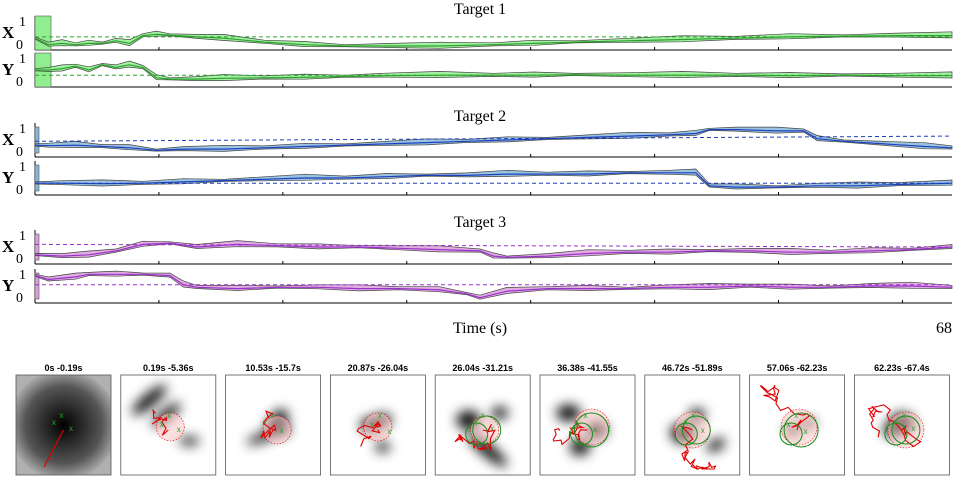 Image resolution: width=969 pixels, height=489 pixels. I want to click on panel-label: X, so click(8, 32).